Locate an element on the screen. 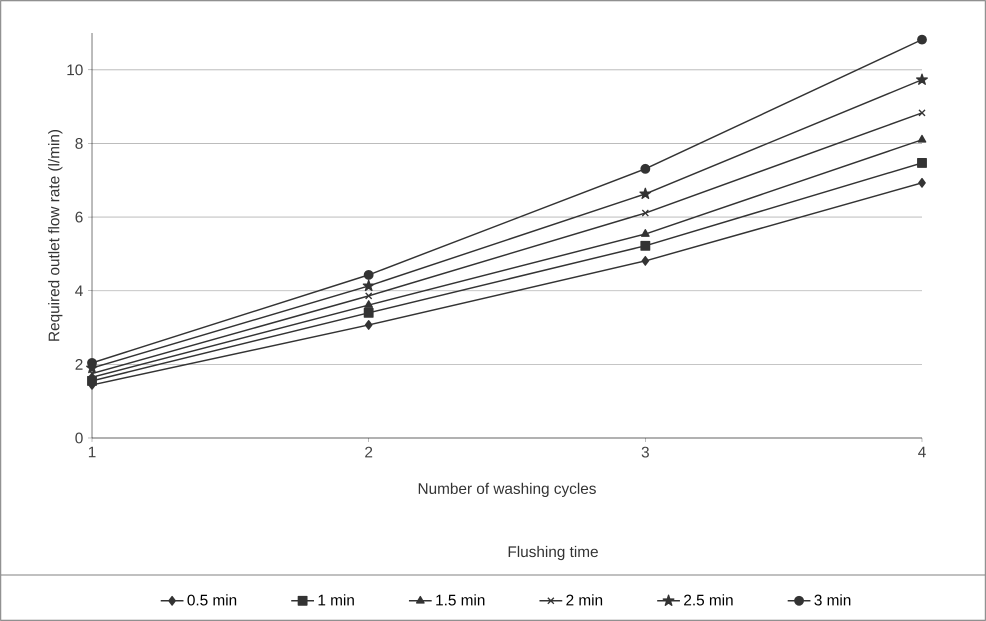  y-tick-label: 0 is located at coordinates (79, 438).